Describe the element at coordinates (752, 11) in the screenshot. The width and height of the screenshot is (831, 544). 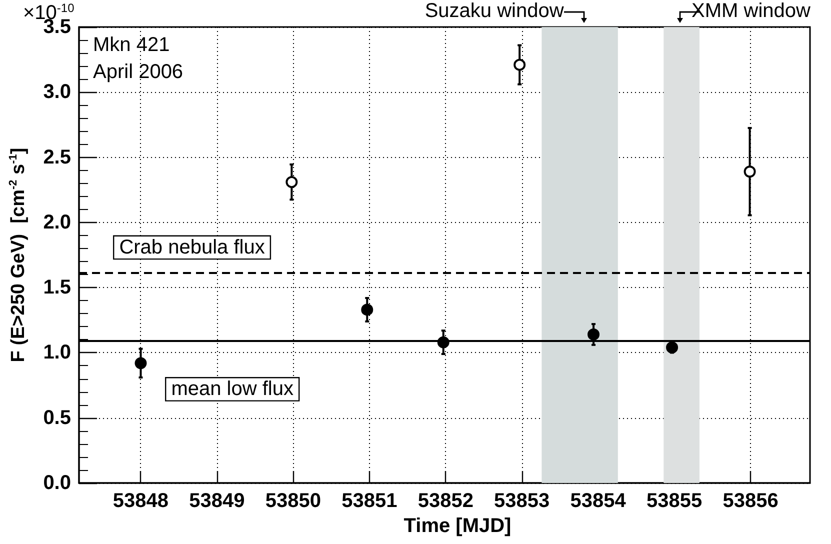
I see `band-label: XMM window` at that location.